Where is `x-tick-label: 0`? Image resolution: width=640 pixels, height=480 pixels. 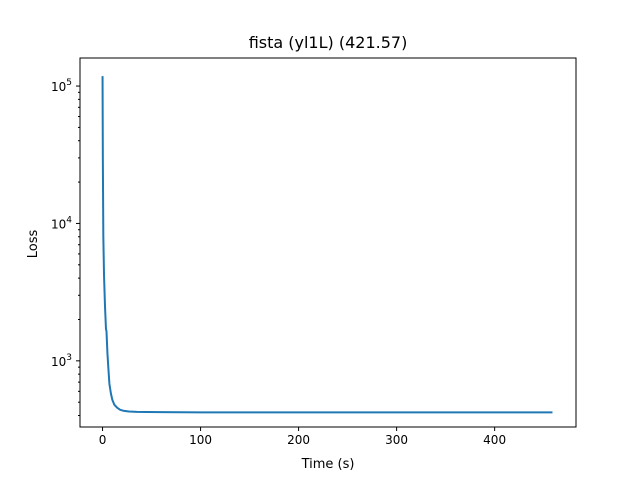
x-tick-label: 0 is located at coordinates (103, 440).